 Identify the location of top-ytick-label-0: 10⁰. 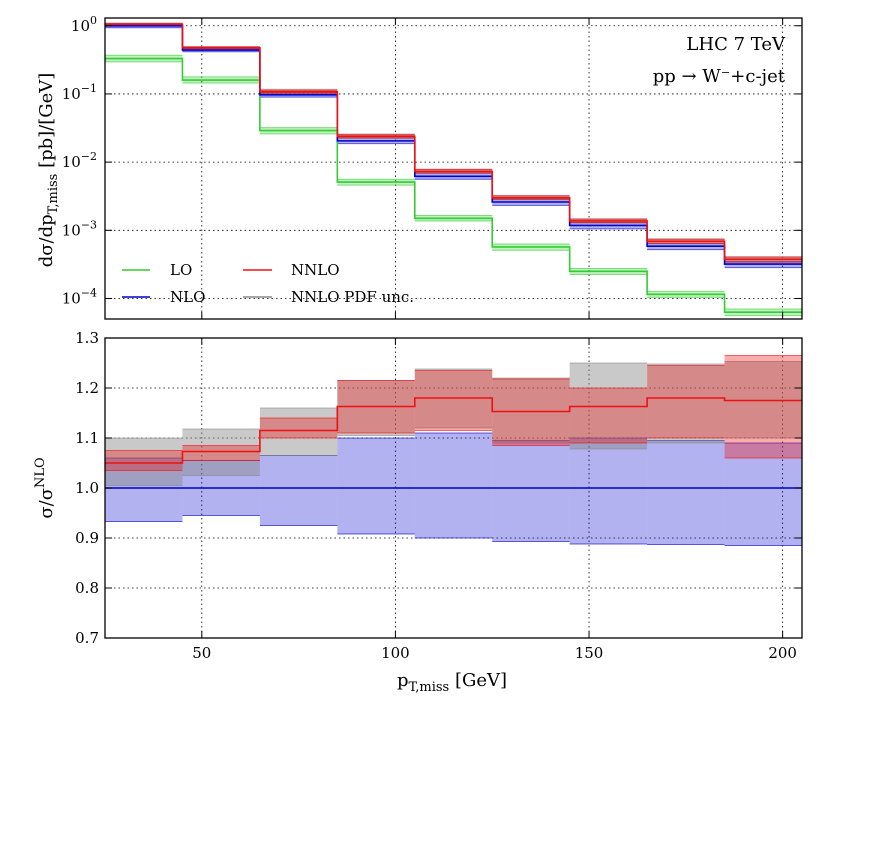
(84, 24).